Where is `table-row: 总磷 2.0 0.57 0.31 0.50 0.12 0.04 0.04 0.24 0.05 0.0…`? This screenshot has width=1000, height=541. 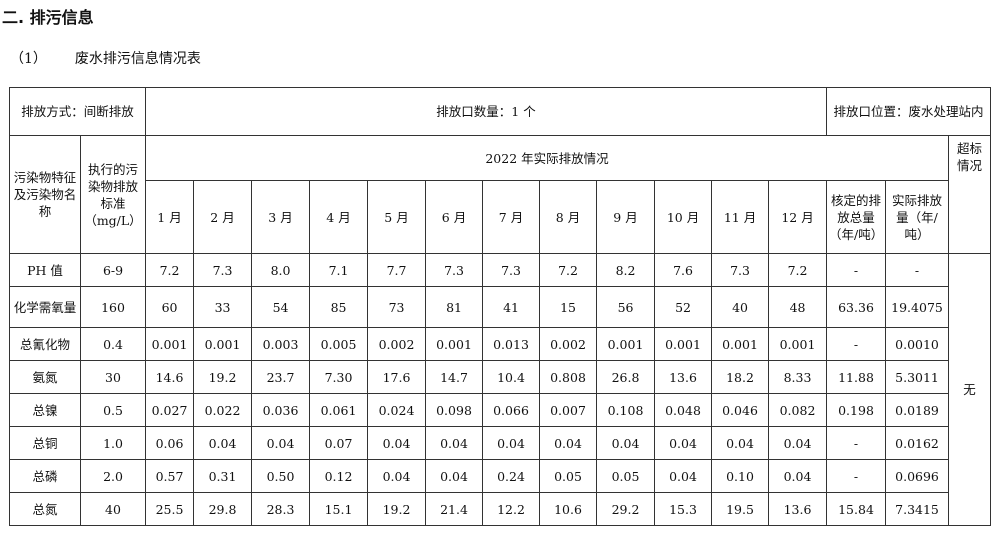 table-row: 总磷 2.0 0.57 0.31 0.50 0.12 0.04 0.04 0.24 0.05 0.0… is located at coordinates (500, 476).